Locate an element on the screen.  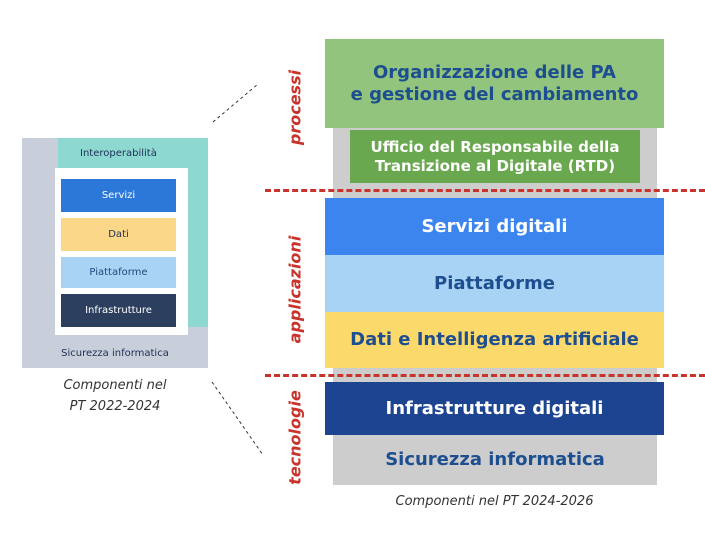
label-tecnologie: tecnologie is located at coordinates (295, 437).